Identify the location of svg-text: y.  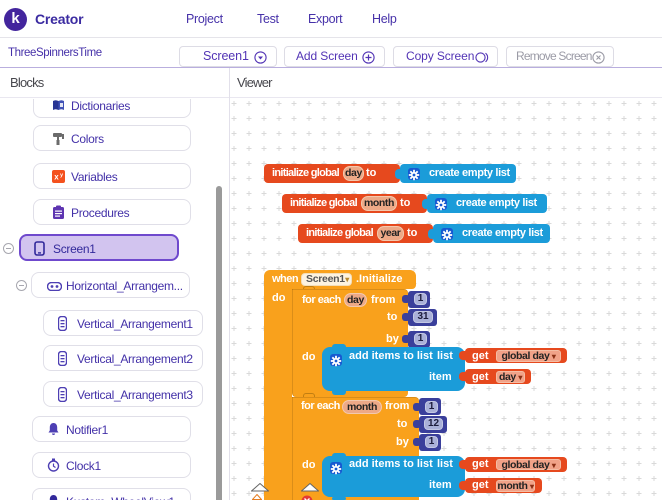
(62, 176).